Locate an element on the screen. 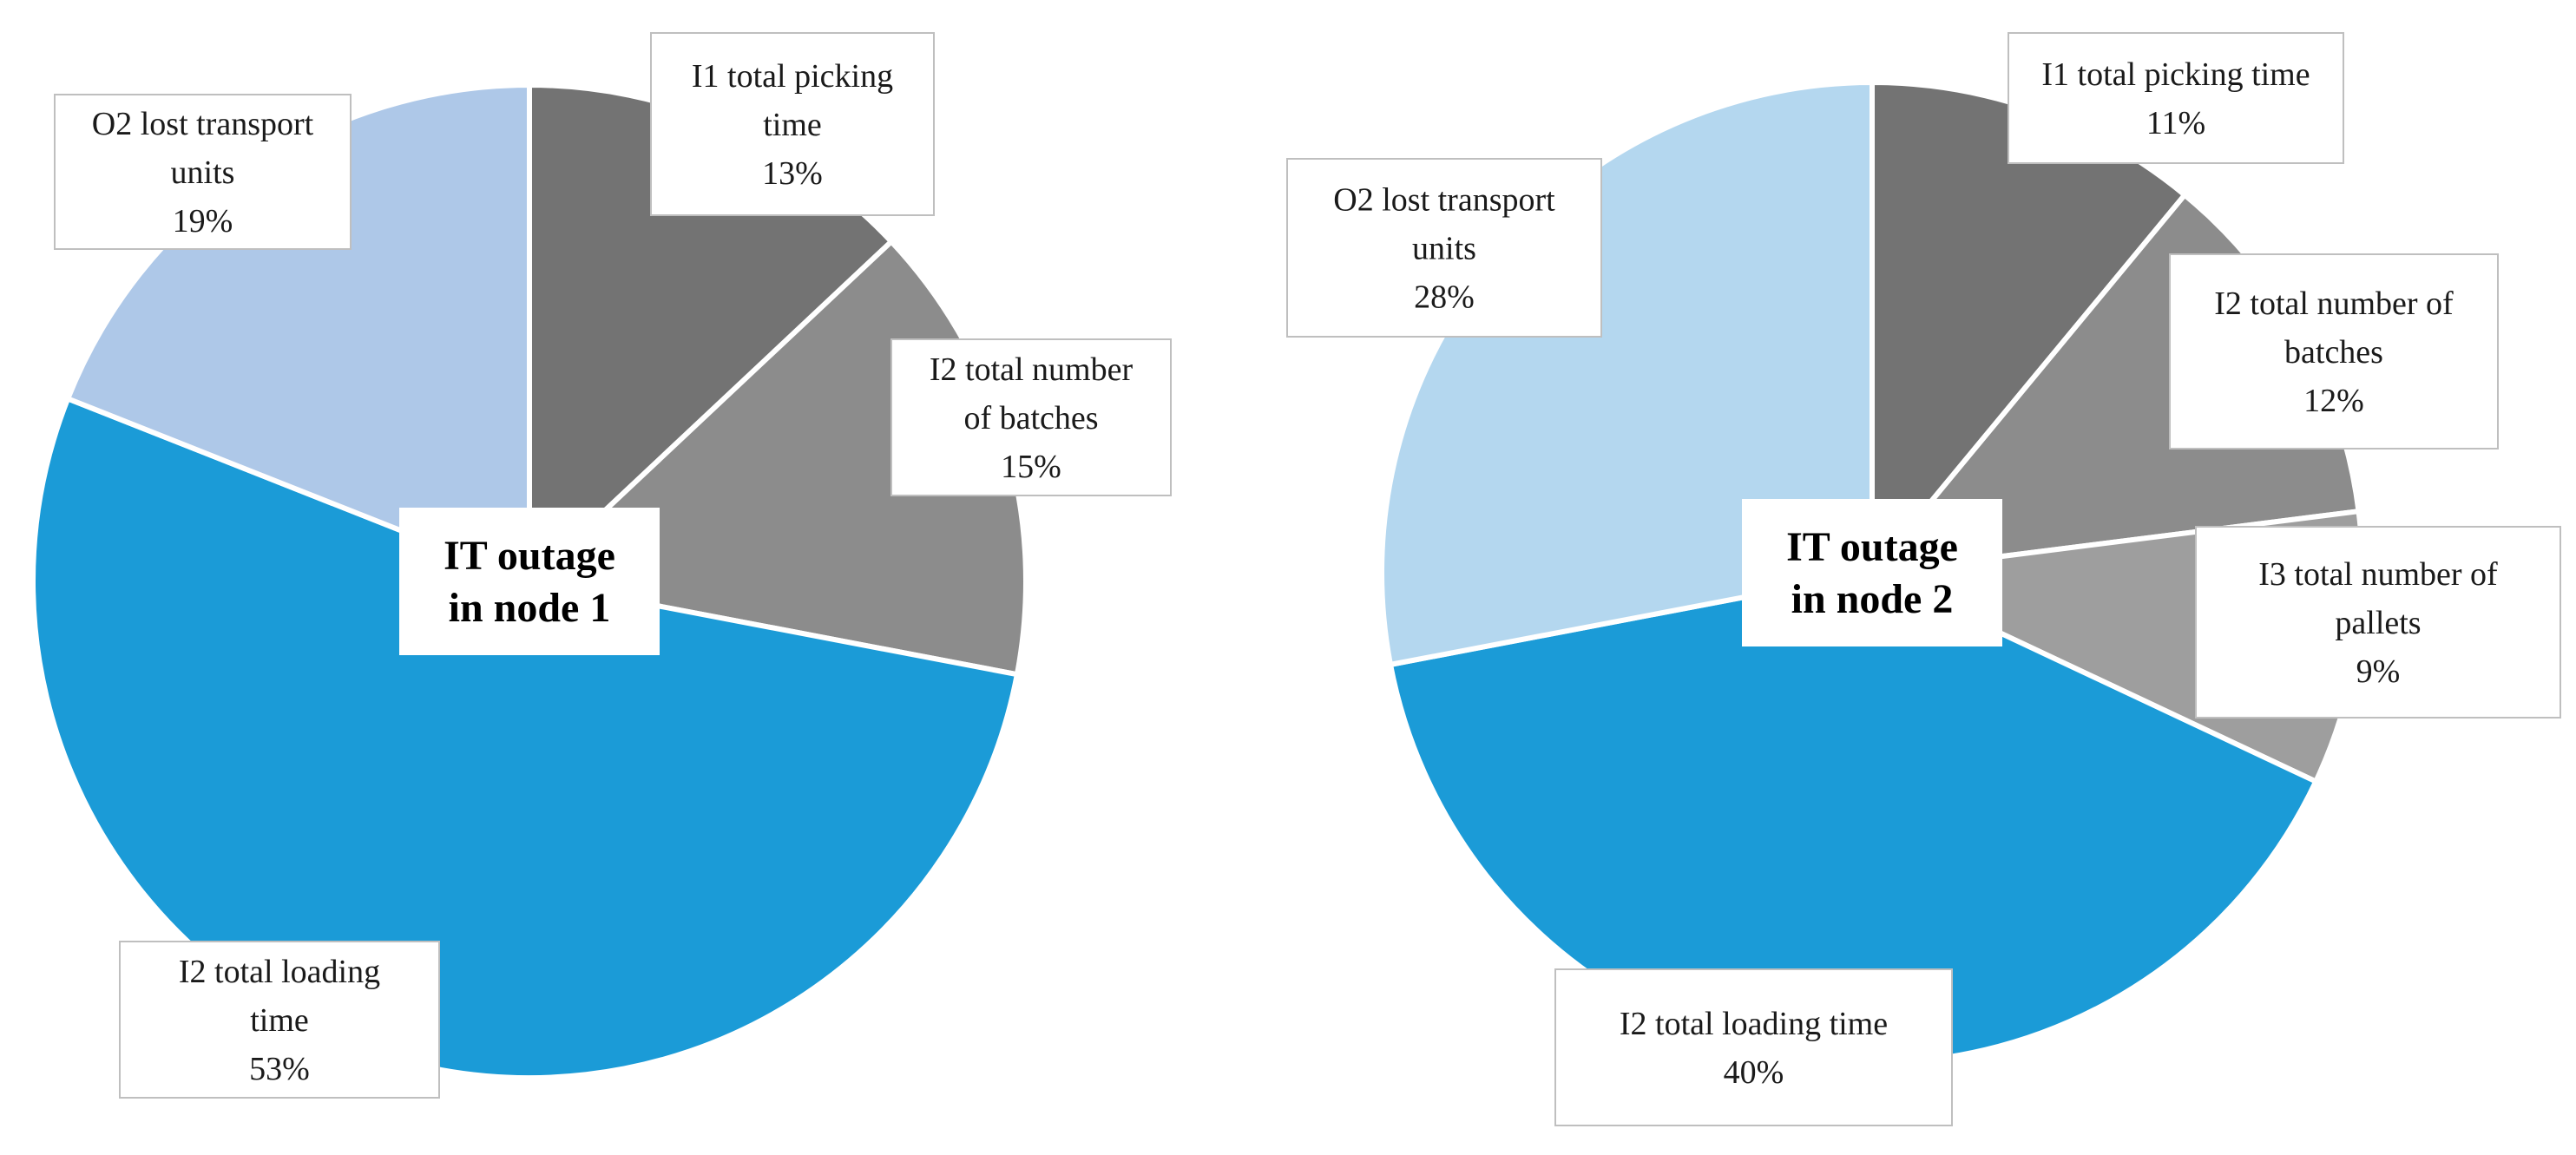 The height and width of the screenshot is (1155, 2576). data-label-text: I3 total number of pallets 9% is located at coordinates (2378, 623).